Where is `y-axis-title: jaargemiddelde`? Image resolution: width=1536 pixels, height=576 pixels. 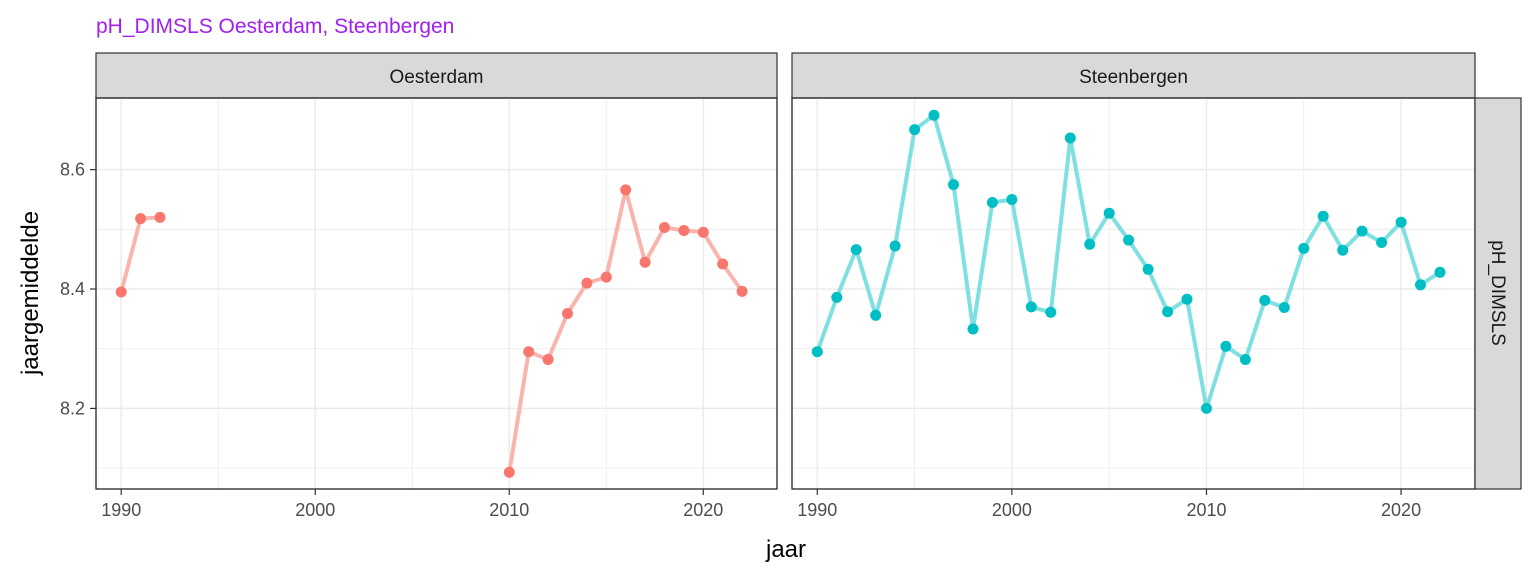
y-axis-title: jaargemiddelde is located at coordinates (30, 293).